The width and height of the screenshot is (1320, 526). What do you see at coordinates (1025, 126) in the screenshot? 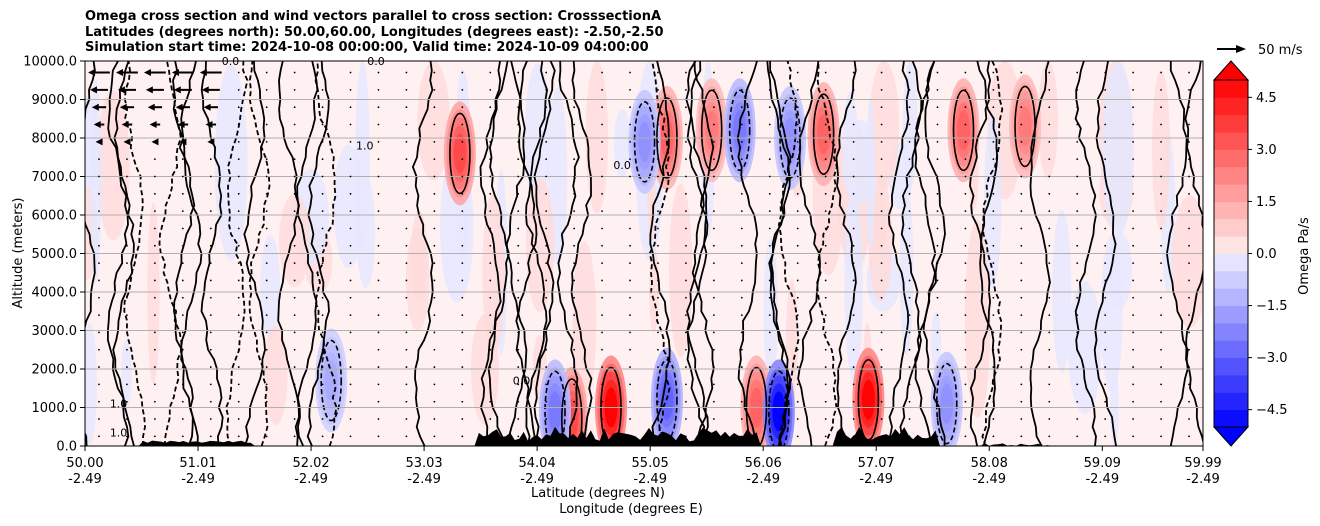
I see `omega-positive-cell` at bounding box center [1025, 126].